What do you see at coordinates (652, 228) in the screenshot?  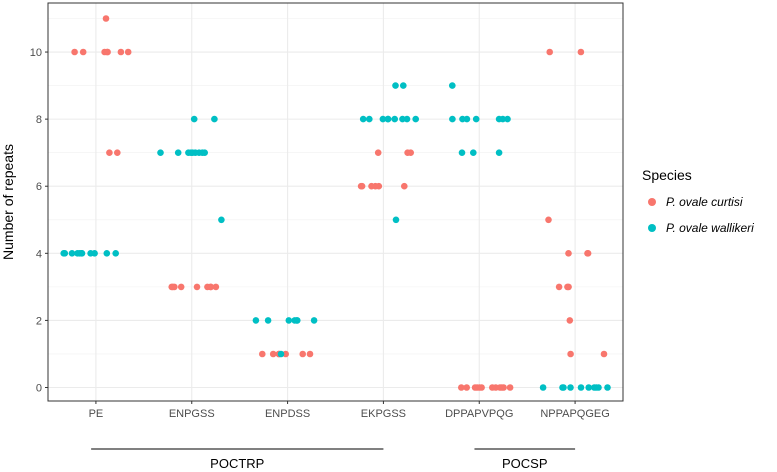 I see `legend-key-wallikeri` at bounding box center [652, 228].